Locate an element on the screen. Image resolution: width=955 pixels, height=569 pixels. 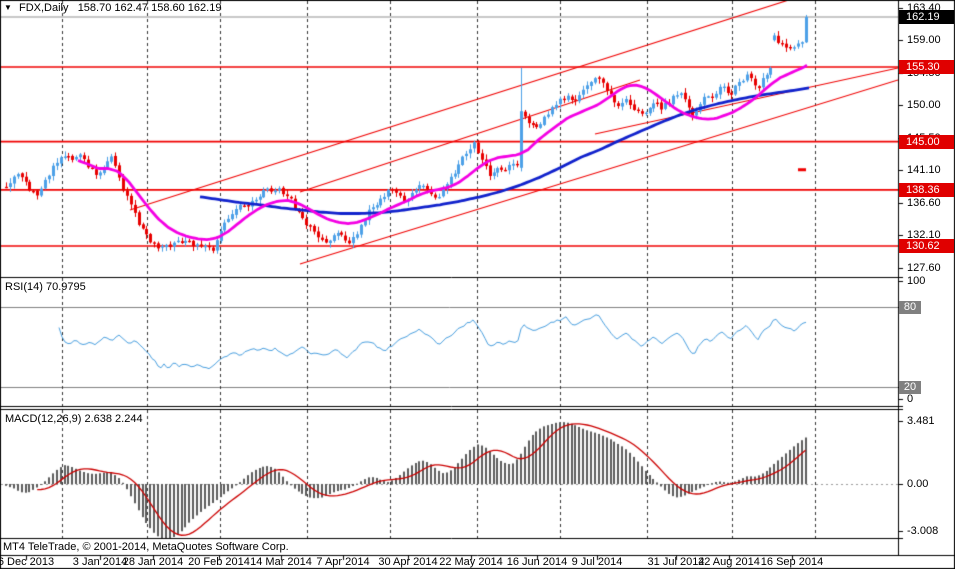
macd-indicator-label: MACD(12,26,9) 2.638 2.244 is located at coordinates (74, 419).